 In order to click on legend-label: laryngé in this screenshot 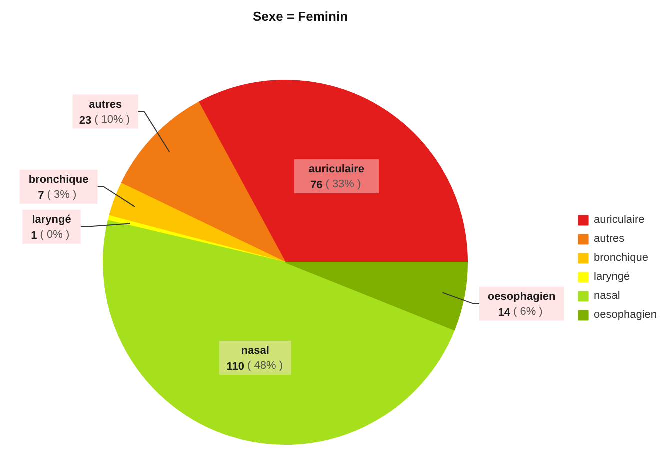, I will do `click(612, 276)`.